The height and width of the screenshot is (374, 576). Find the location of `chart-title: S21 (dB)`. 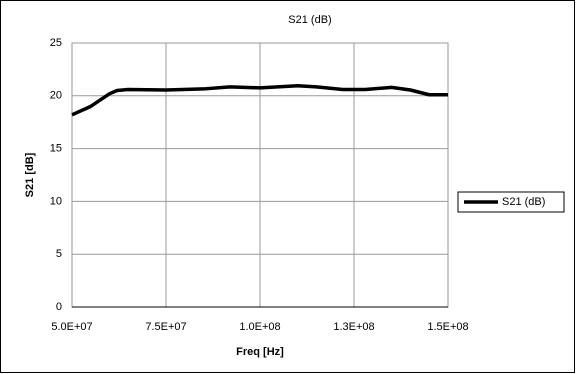

chart-title: S21 (dB) is located at coordinates (309, 20).